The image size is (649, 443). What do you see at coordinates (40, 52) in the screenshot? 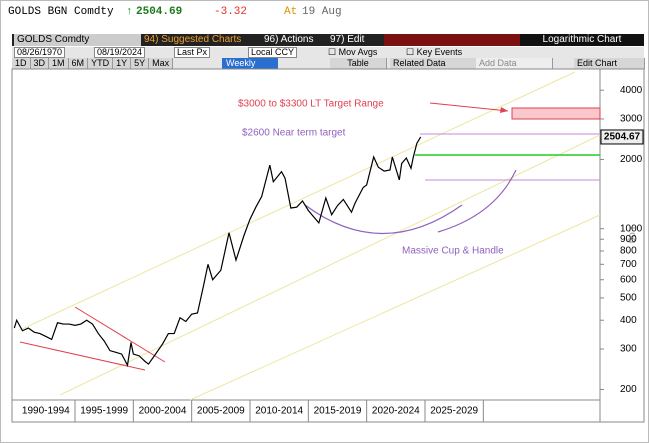
I see `start-date: 08/26/1970` at bounding box center [40, 52].